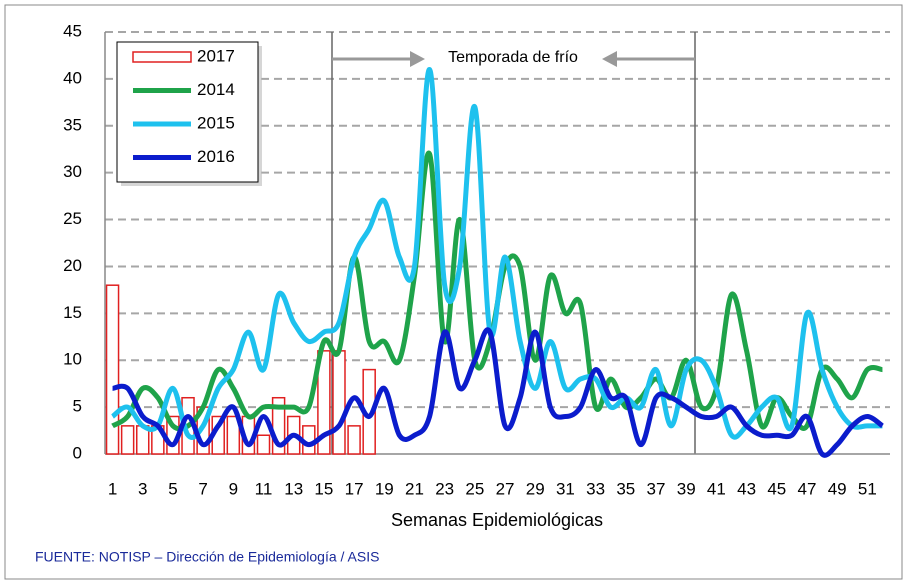 The image size is (908, 585). I want to click on x-tick-label: 21, so click(414, 488).